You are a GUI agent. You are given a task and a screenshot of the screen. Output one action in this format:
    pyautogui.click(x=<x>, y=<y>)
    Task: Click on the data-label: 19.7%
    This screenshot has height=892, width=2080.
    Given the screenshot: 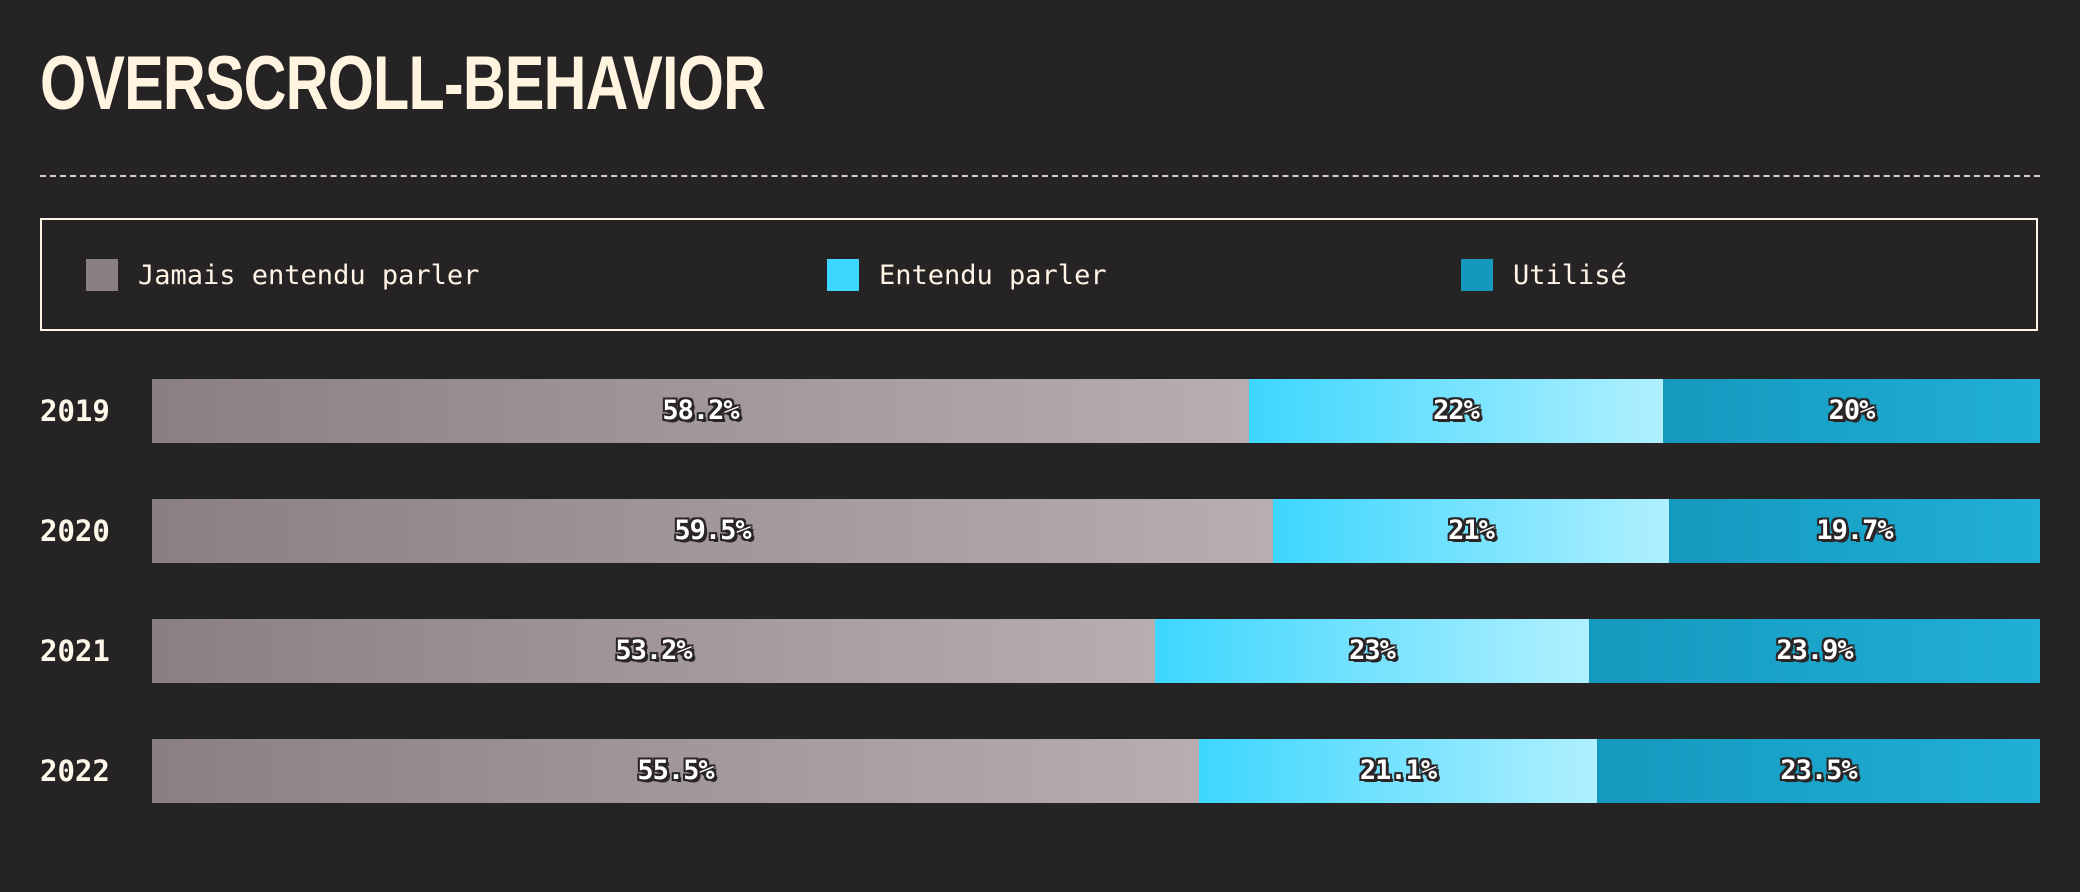 What is the action you would take?
    pyautogui.click(x=1854, y=530)
    